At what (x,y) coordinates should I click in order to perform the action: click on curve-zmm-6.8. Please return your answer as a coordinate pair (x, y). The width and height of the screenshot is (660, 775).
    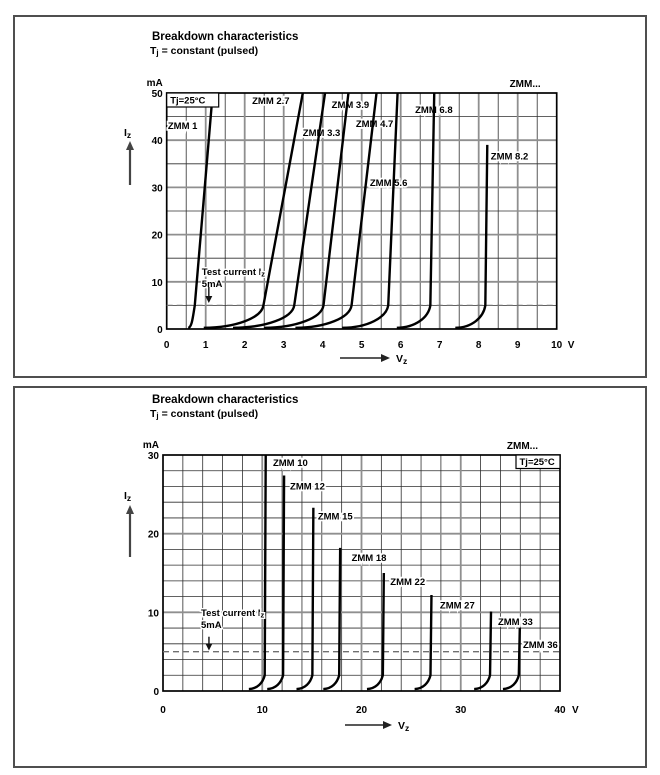
    Looking at the image, I should click on (416, 211).